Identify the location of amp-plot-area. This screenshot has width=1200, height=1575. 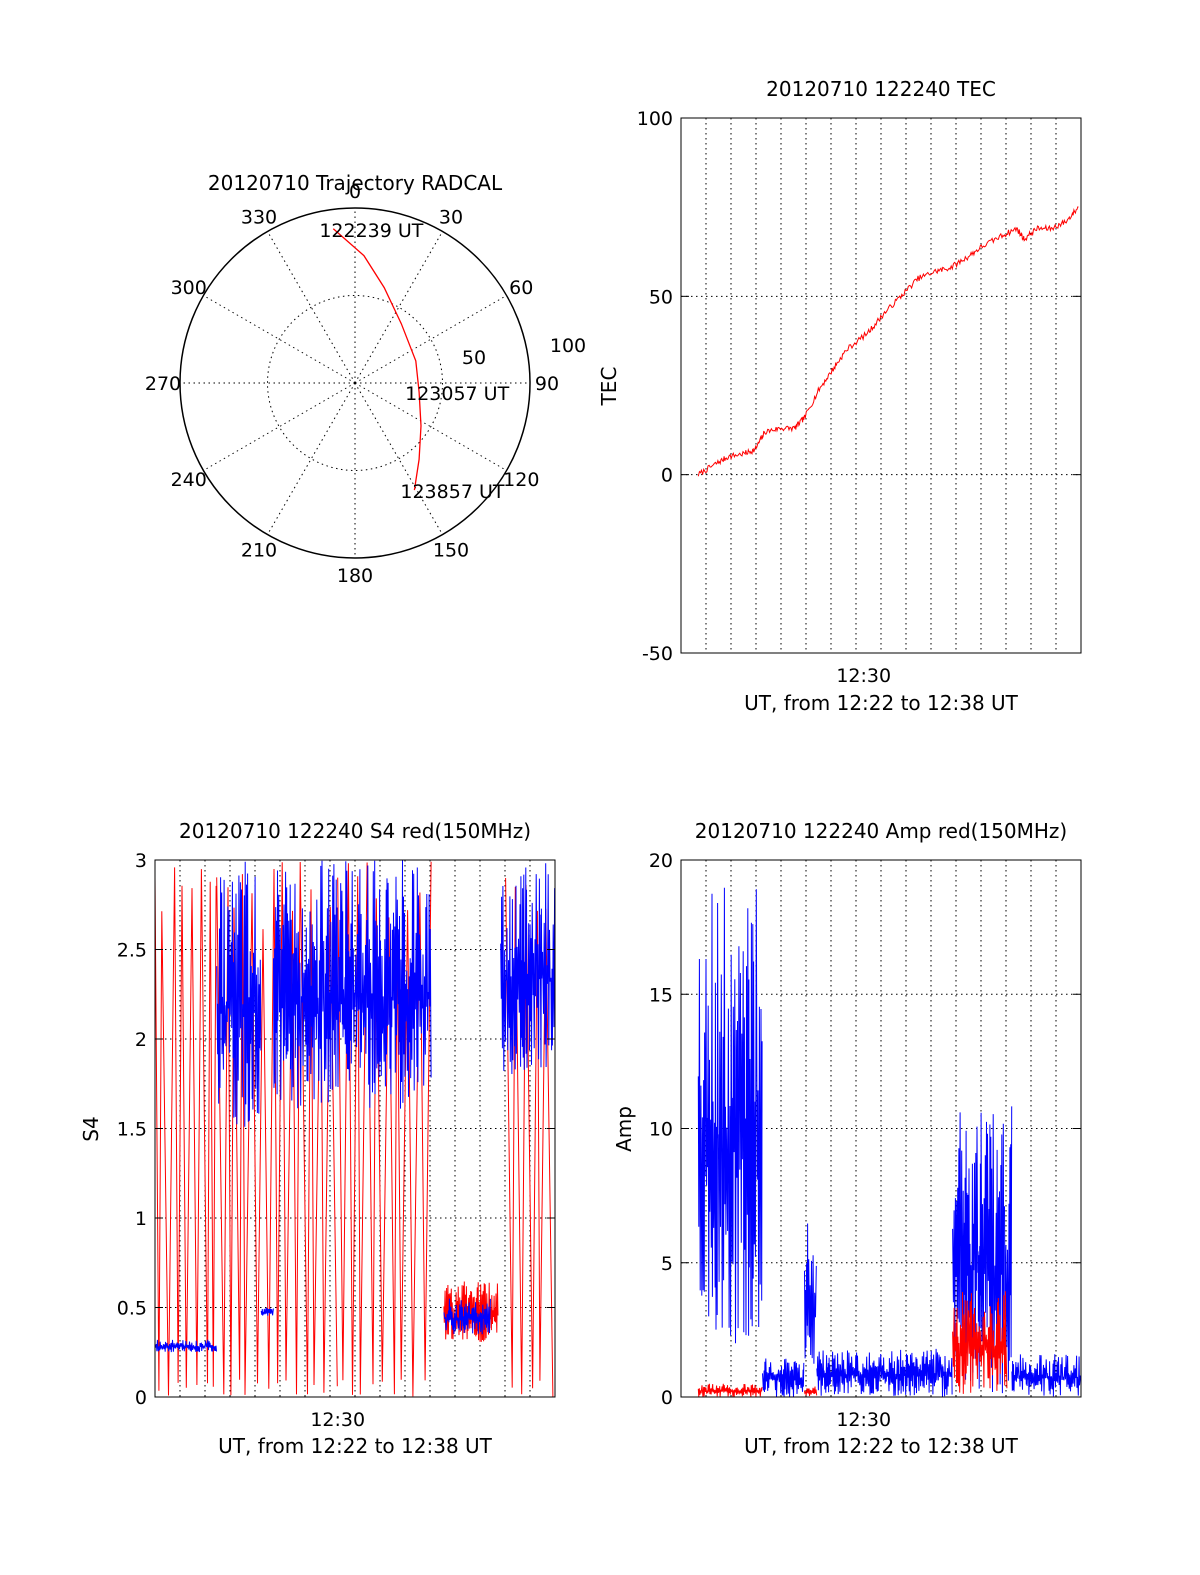
(889, 1142).